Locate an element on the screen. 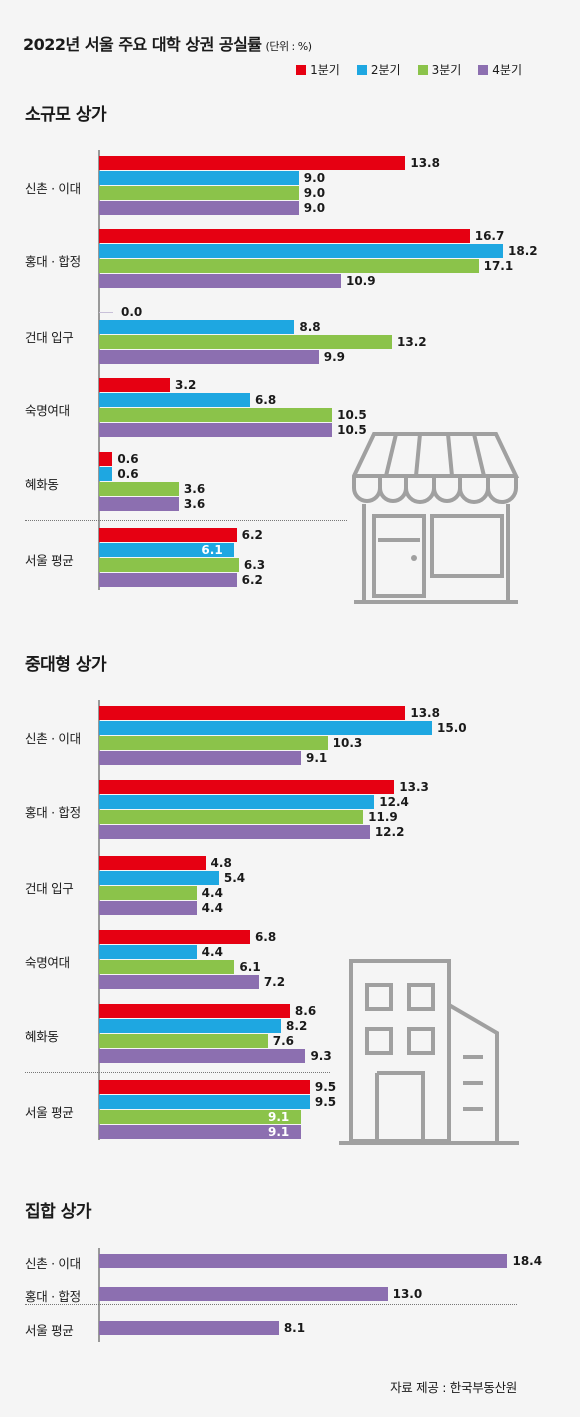 The height and width of the screenshot is (1417, 580). value-label: 8.2 is located at coordinates (297, 1026).